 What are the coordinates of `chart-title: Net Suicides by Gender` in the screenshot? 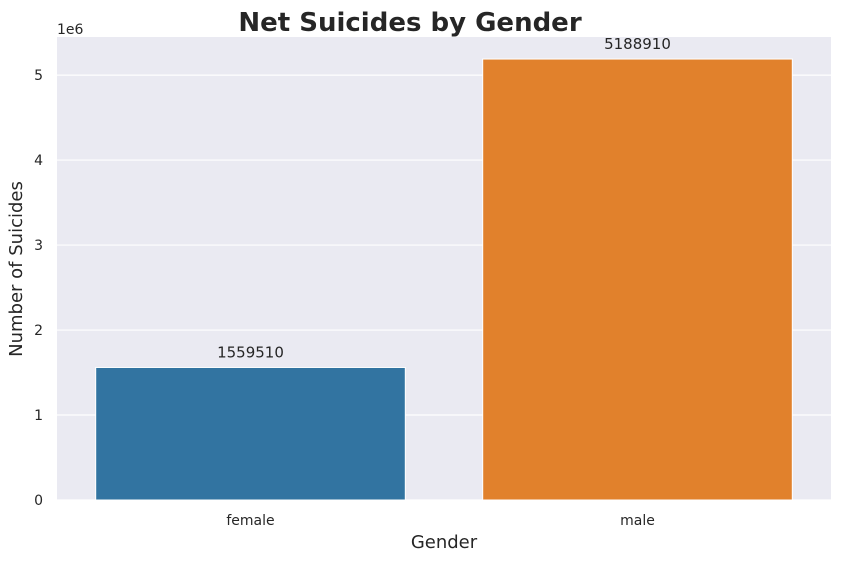 It's located at (409, 23).